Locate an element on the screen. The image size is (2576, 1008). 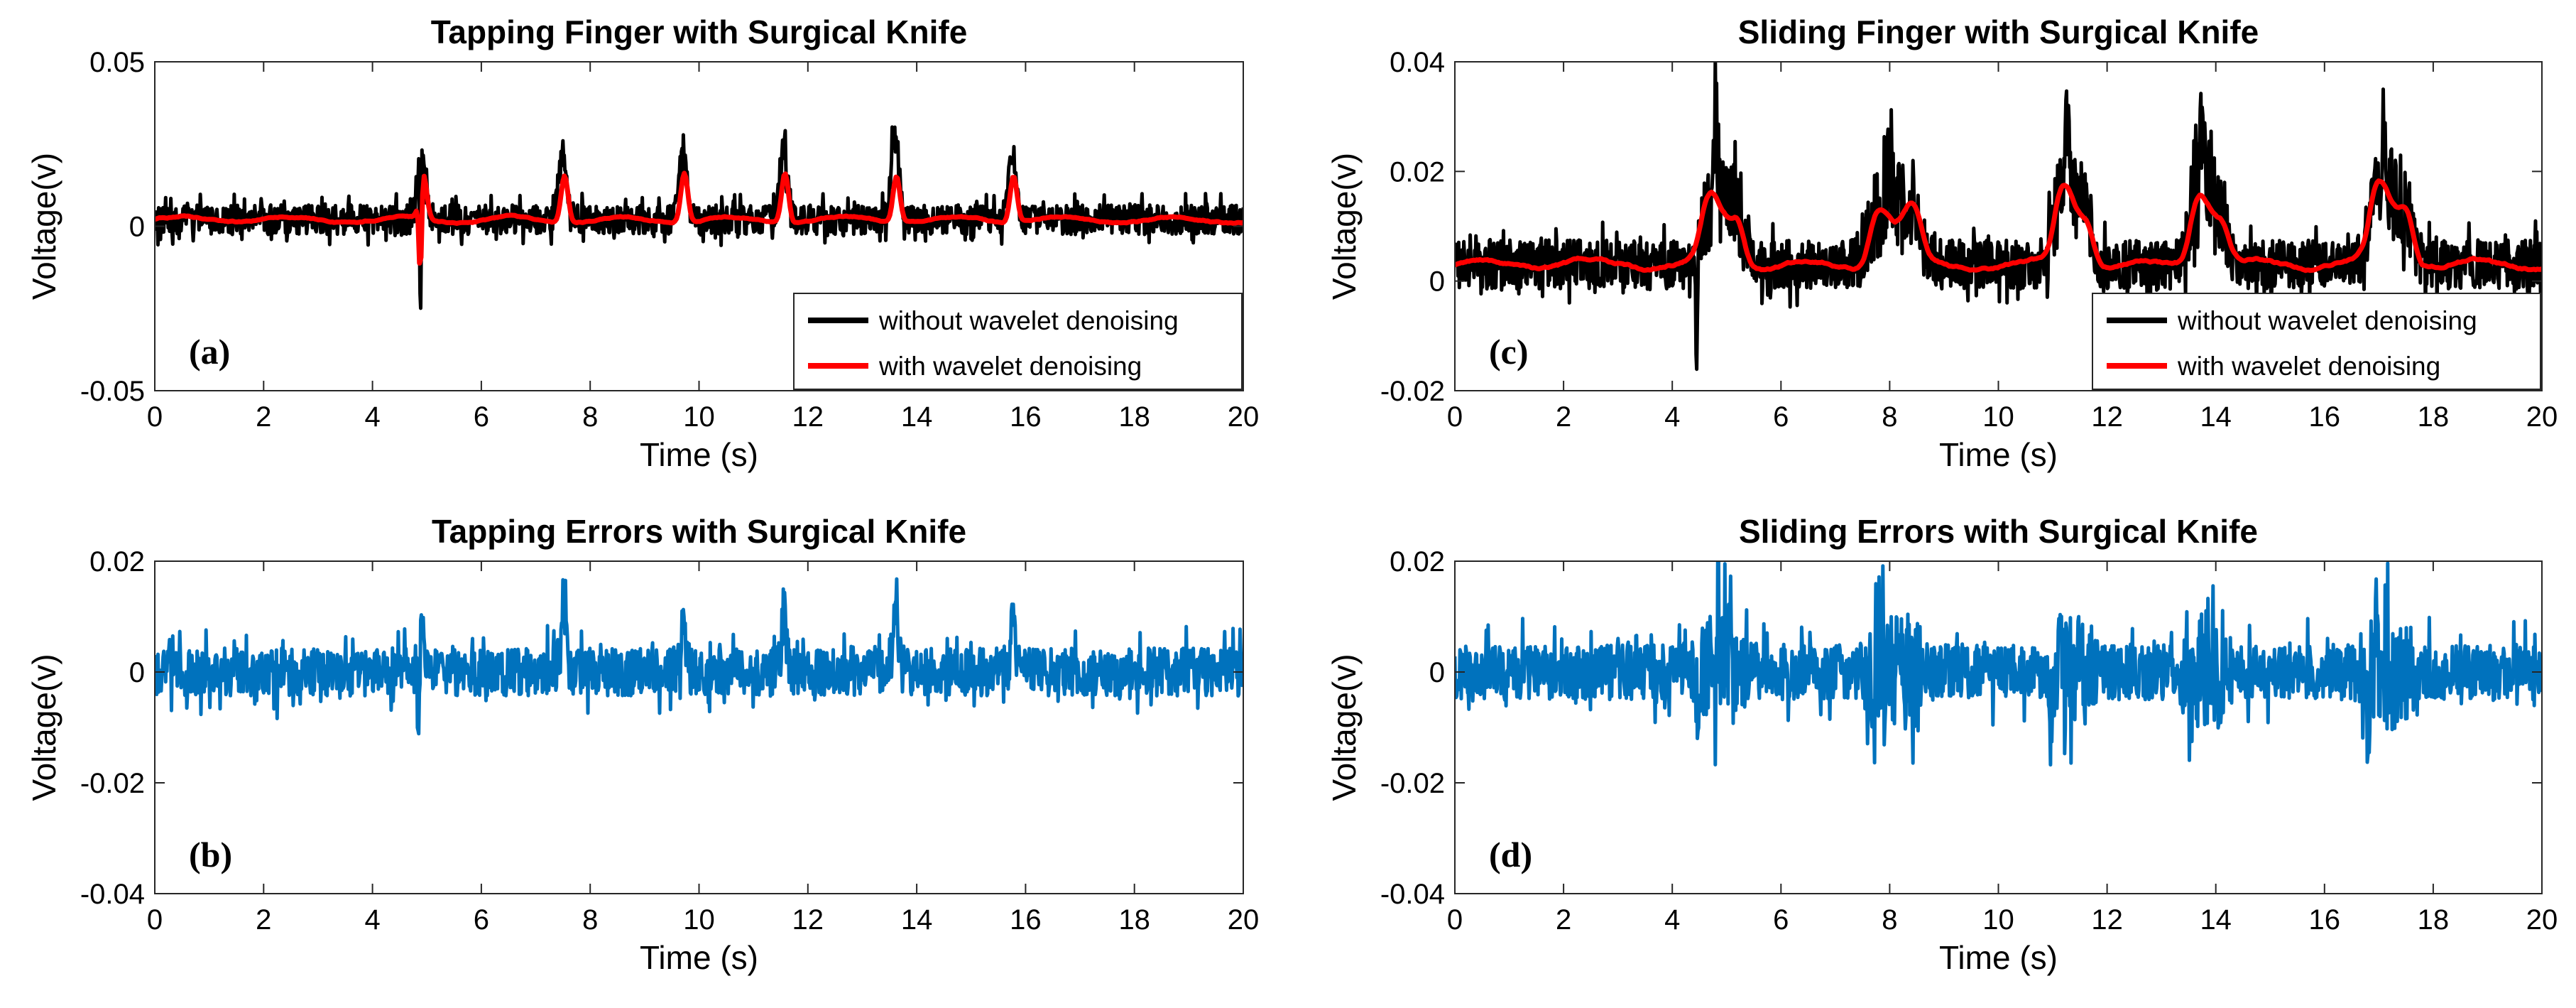
panel-c-xtick-label: 14 is located at coordinates (2216, 417).